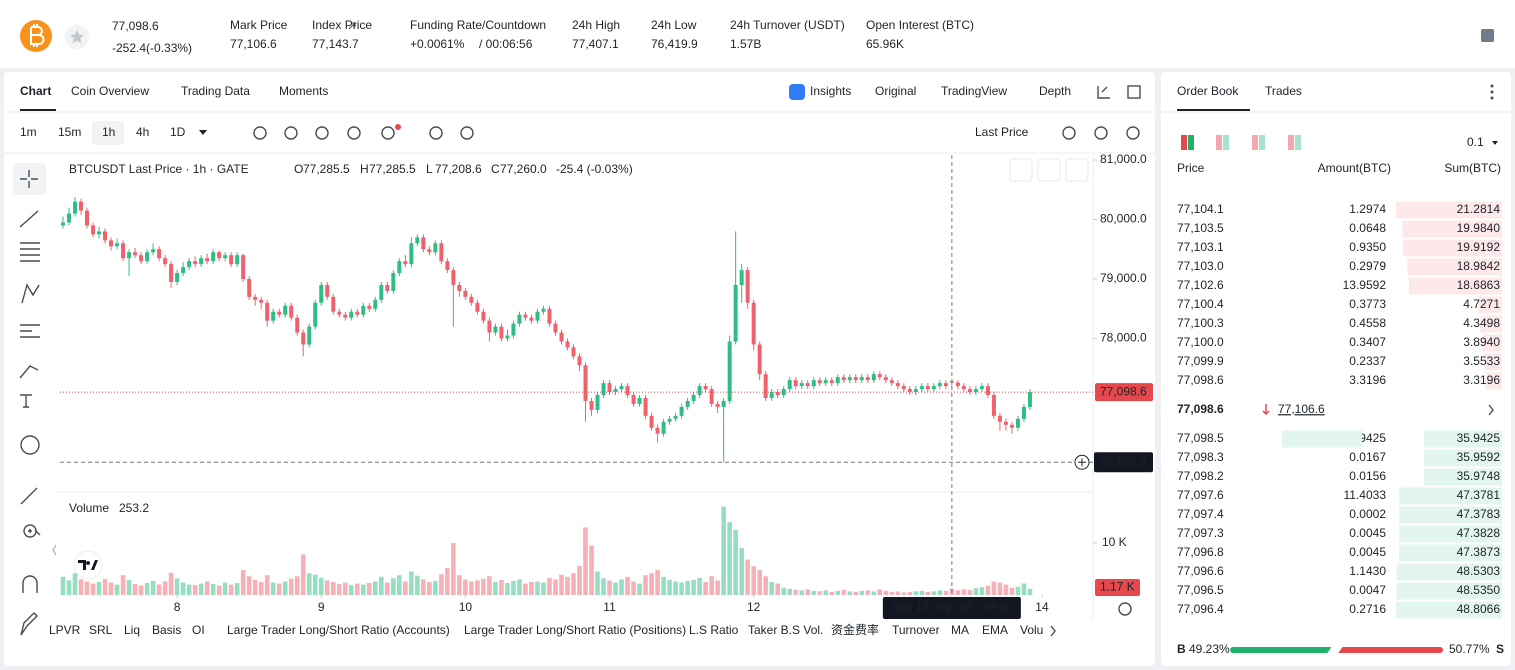 The image size is (1515, 670). I want to click on x-tick-label: 12, so click(754, 607).